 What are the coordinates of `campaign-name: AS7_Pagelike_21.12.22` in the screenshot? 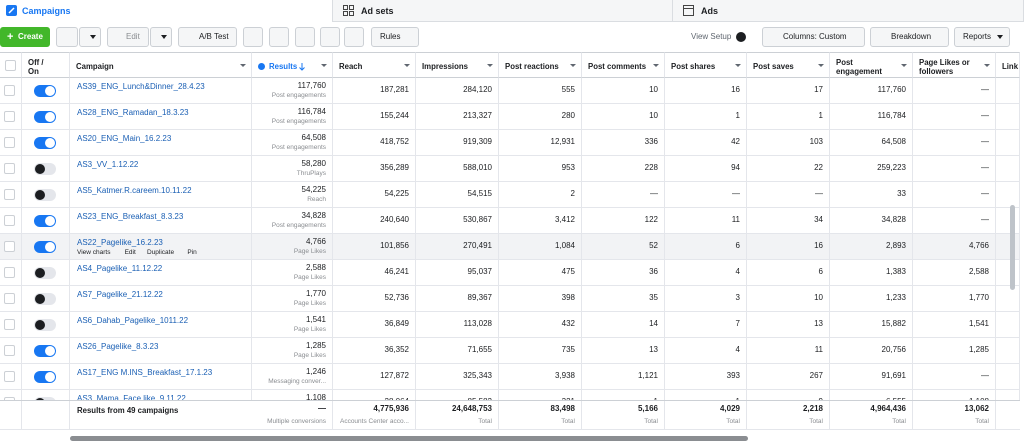 It's located at (120, 294).